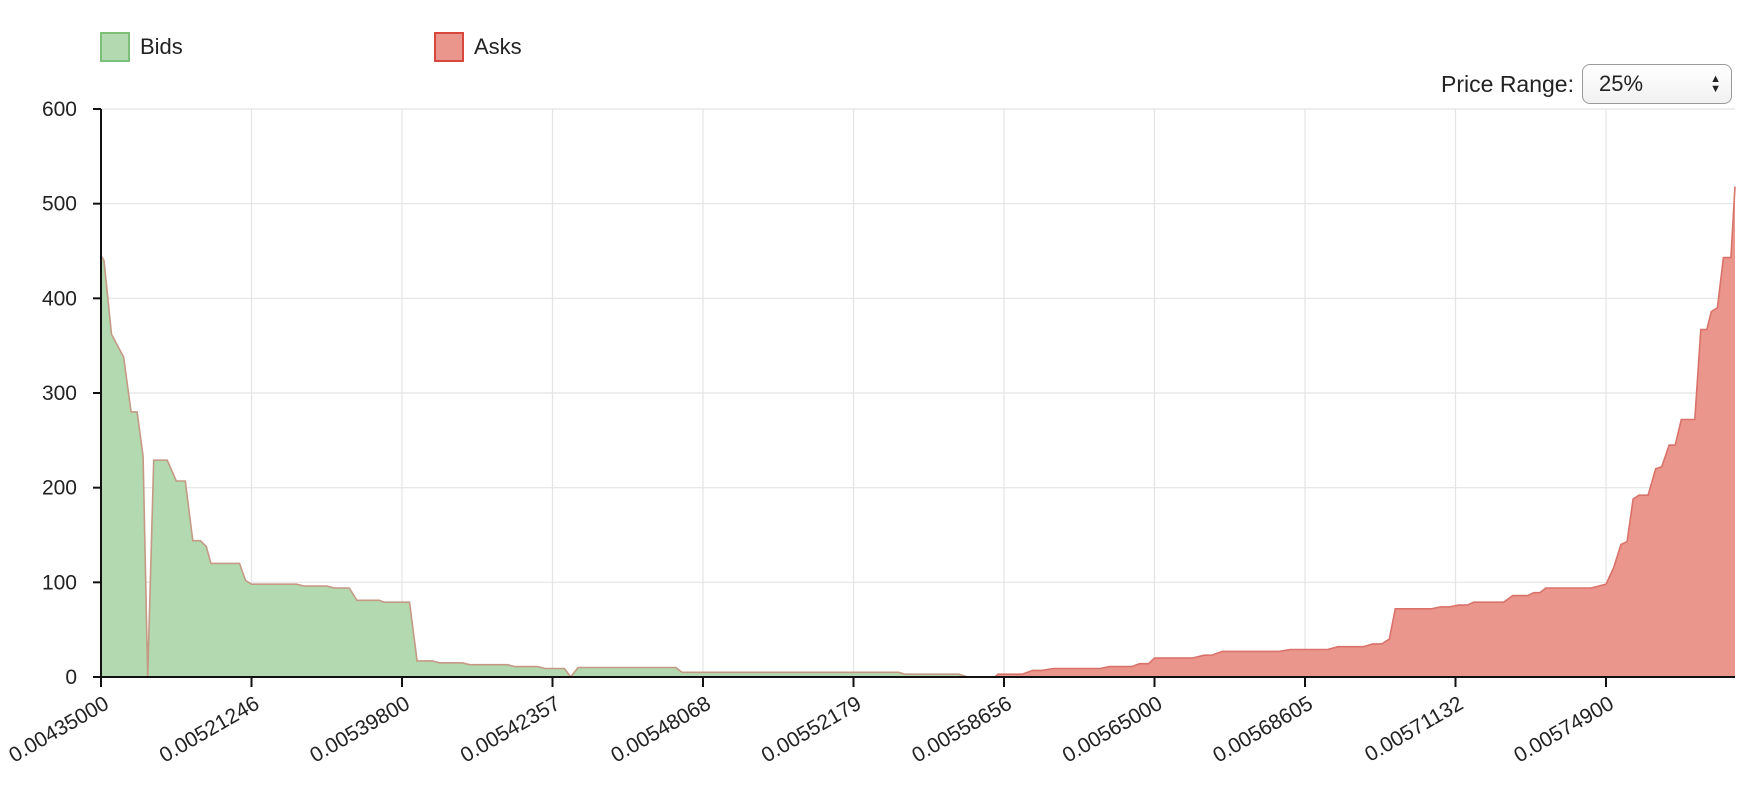  I want to click on x-tick-label-10: 0.00574900, so click(1564, 729).